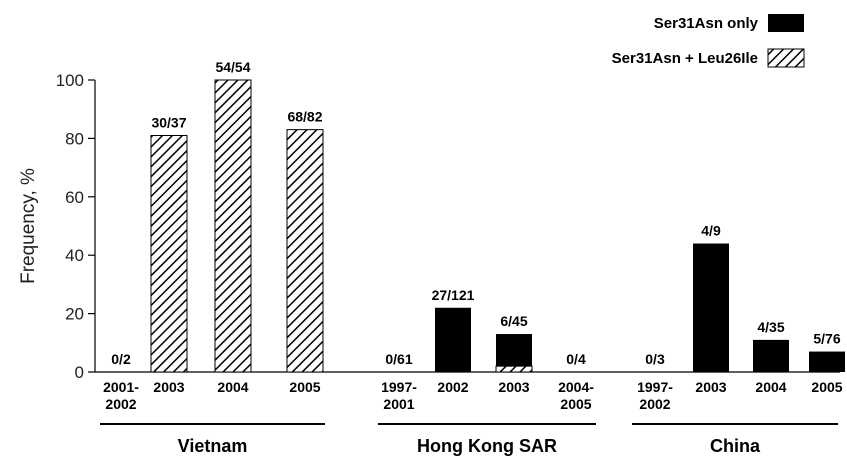 The height and width of the screenshot is (460, 847). What do you see at coordinates (576, 359) in the screenshot?
I see `bar-count-label: 0/4` at bounding box center [576, 359].